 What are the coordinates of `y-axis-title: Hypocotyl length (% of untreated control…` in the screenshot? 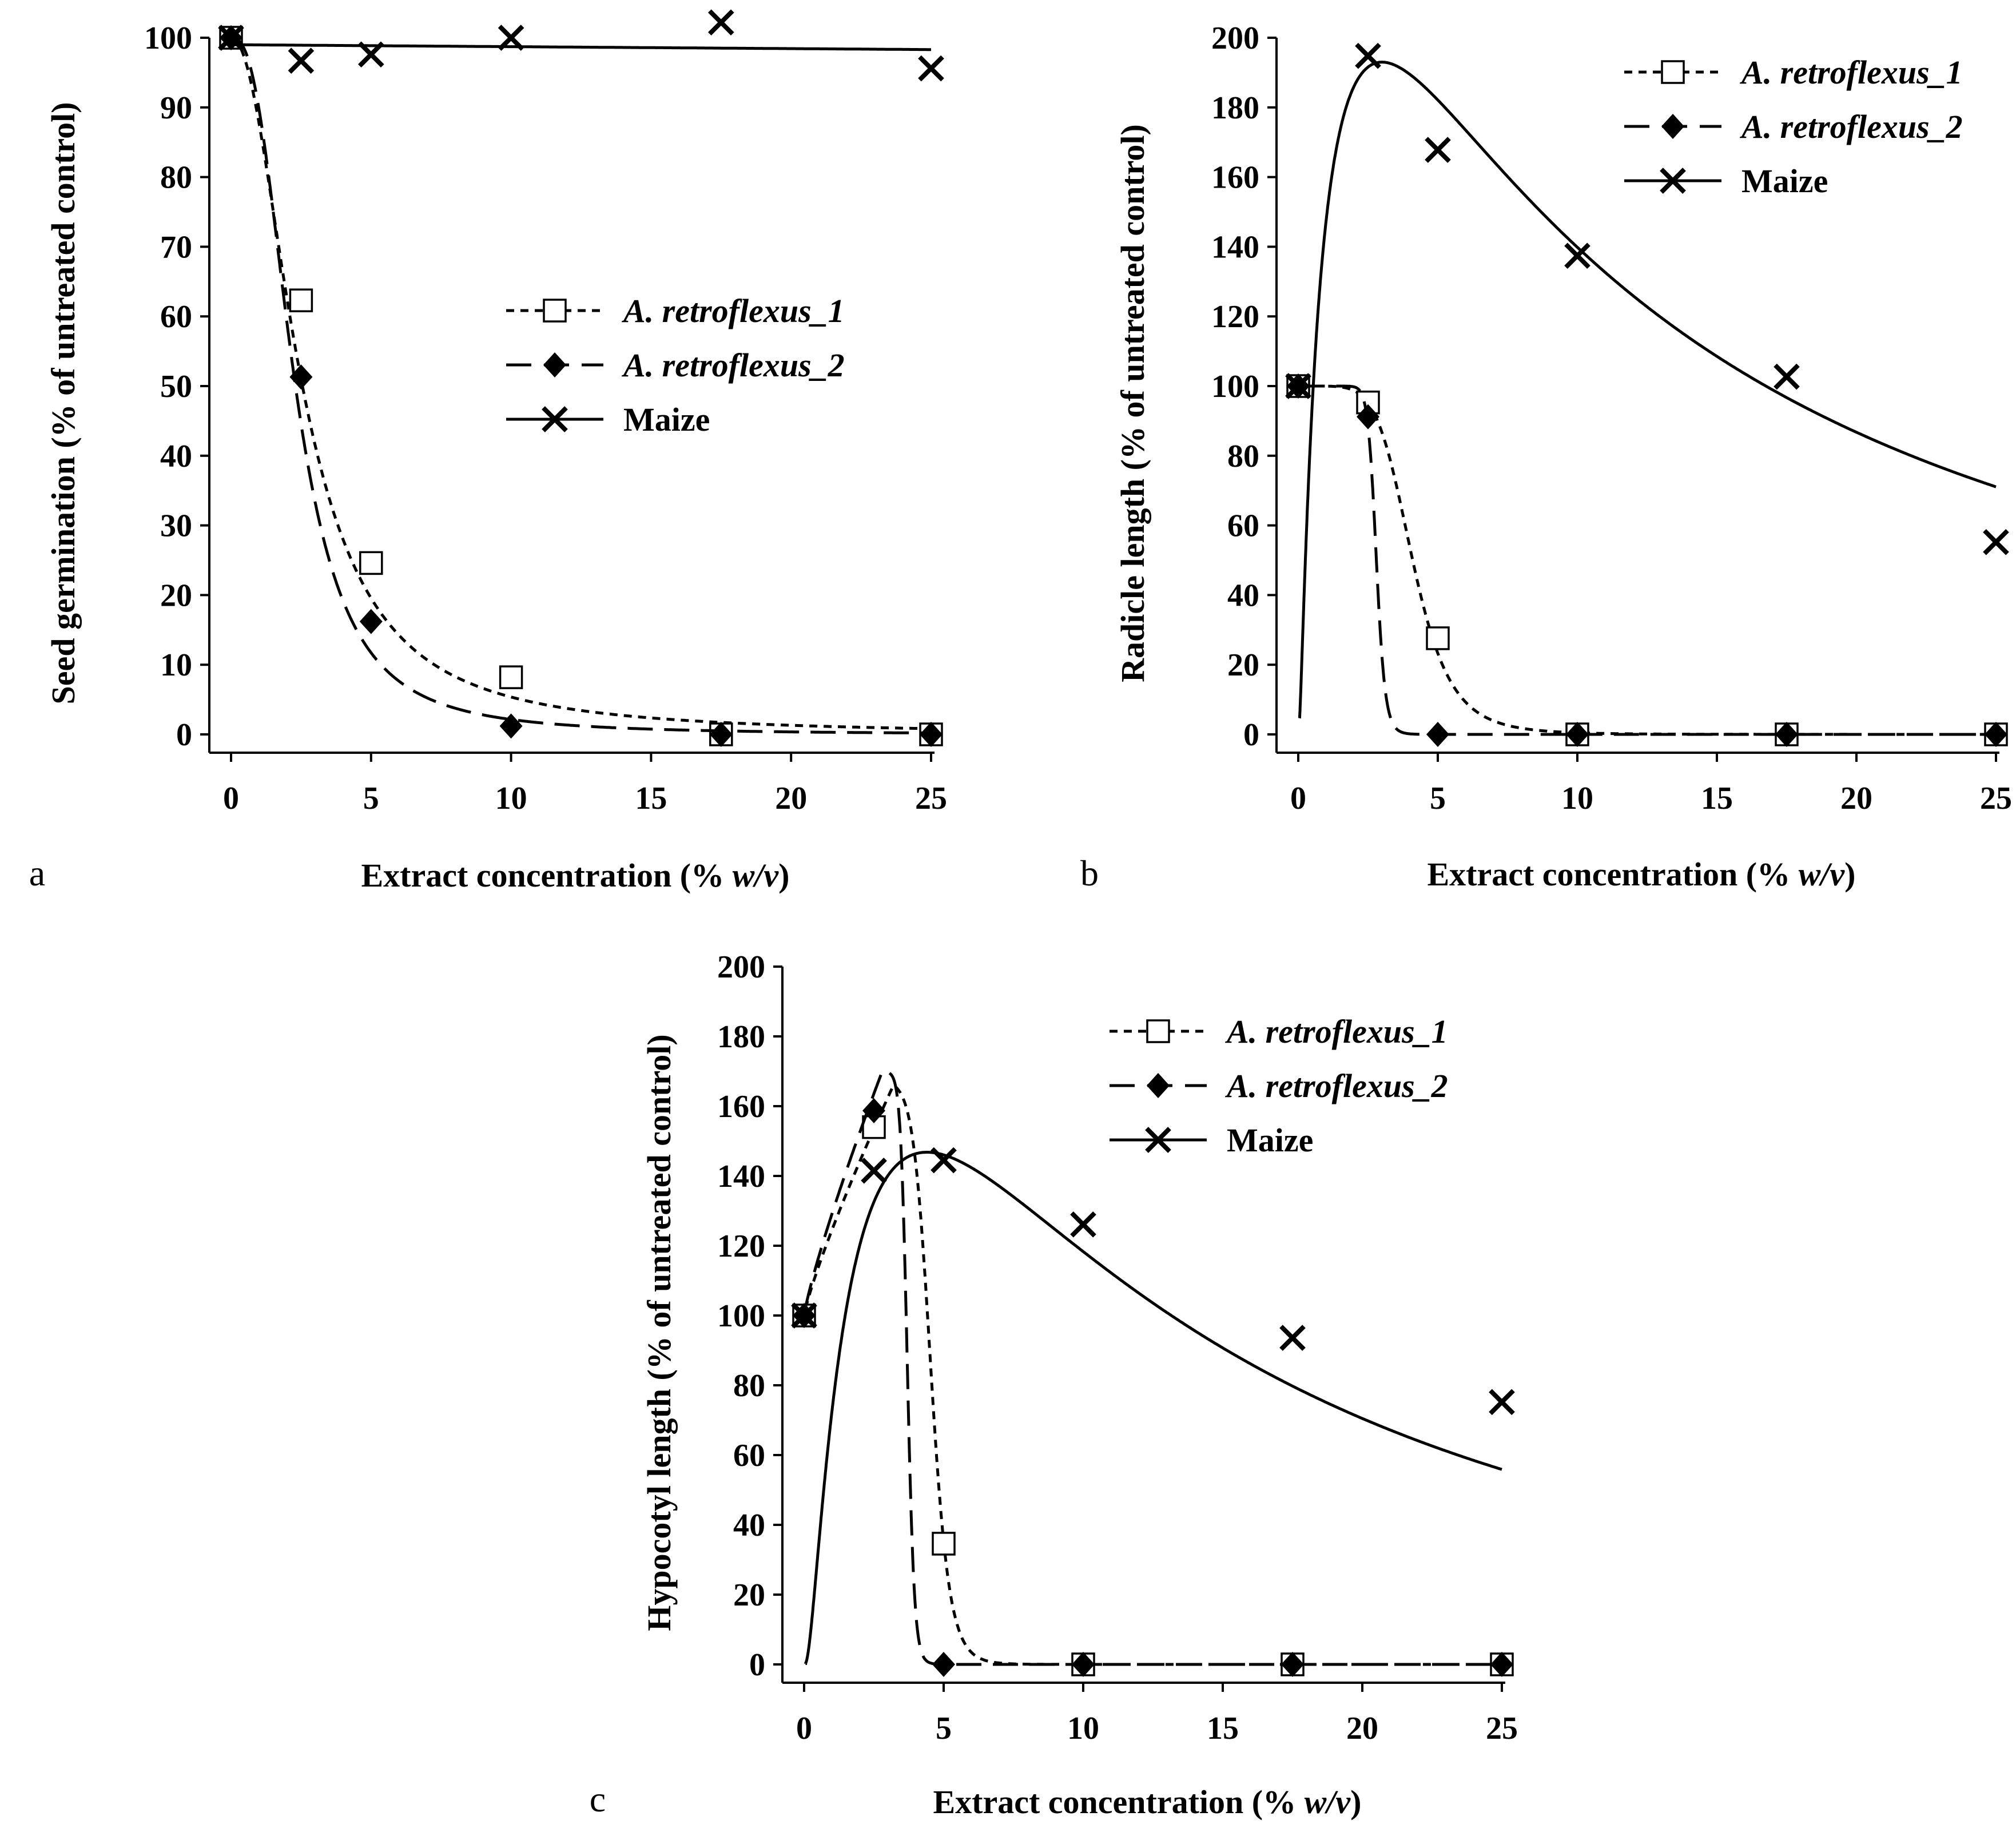 It's located at (659, 1332).